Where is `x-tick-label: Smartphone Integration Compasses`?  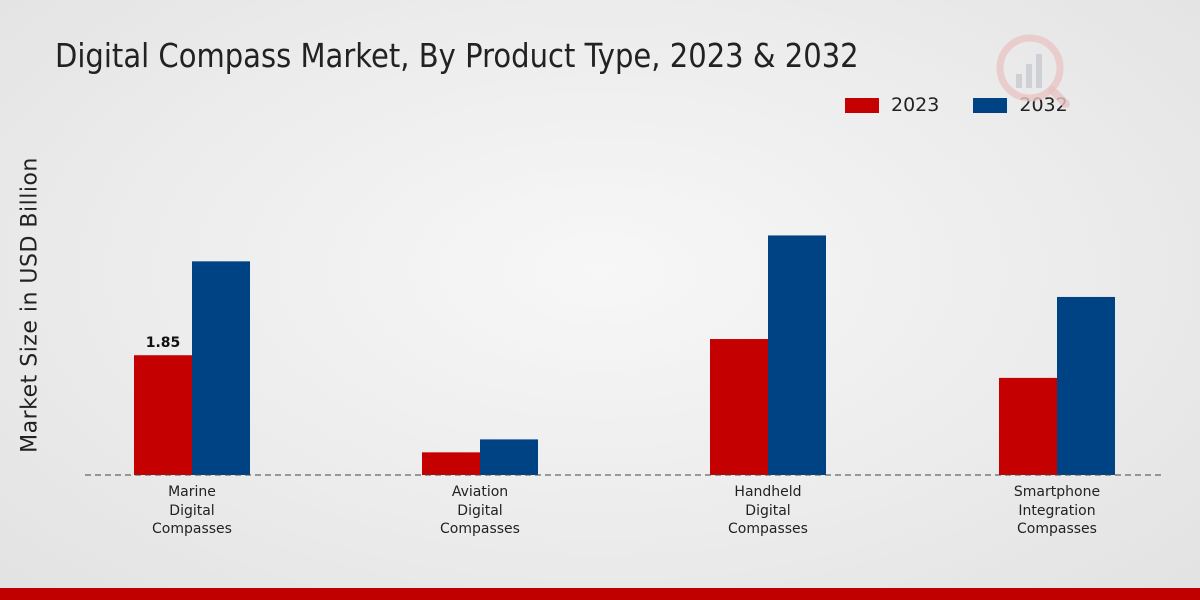 x-tick-label: Smartphone Integration Compasses is located at coordinates (1057, 511).